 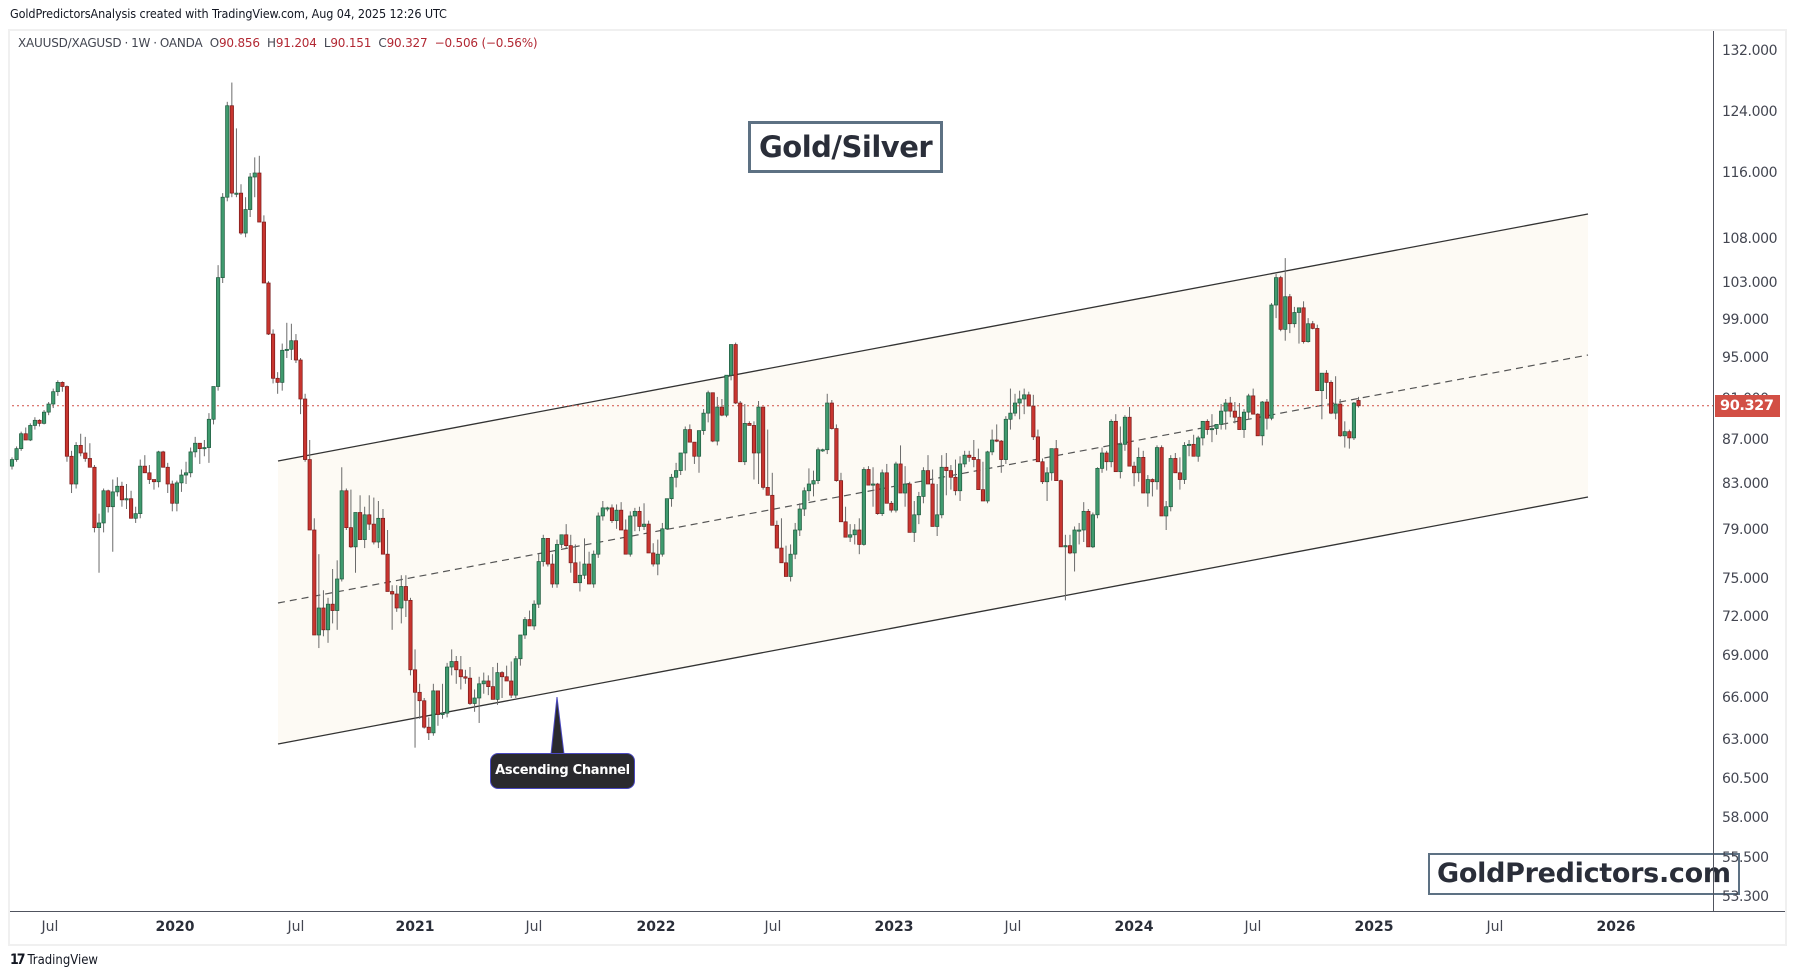 I want to click on price-tick-label: 83.000, so click(x=1745, y=484).